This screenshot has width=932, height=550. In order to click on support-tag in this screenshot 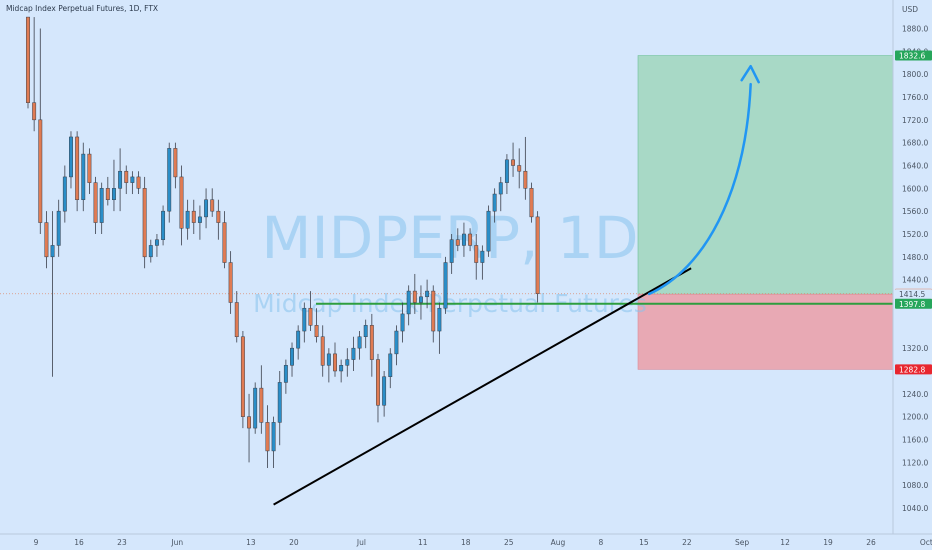, I will do `click(913, 303)`.